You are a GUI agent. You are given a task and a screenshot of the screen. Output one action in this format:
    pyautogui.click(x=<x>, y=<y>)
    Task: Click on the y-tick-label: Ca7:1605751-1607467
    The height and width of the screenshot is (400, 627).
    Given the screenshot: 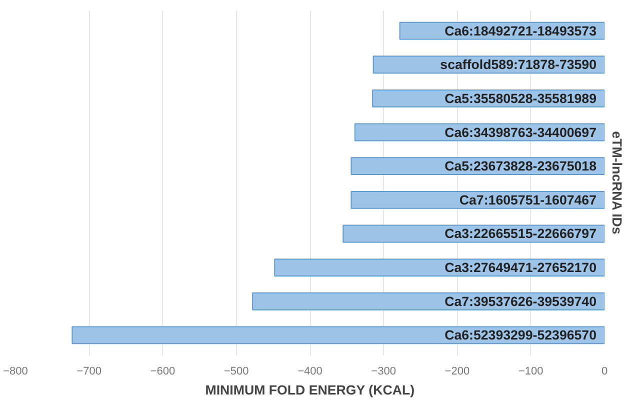 What is the action you would take?
    pyautogui.click(x=528, y=200)
    